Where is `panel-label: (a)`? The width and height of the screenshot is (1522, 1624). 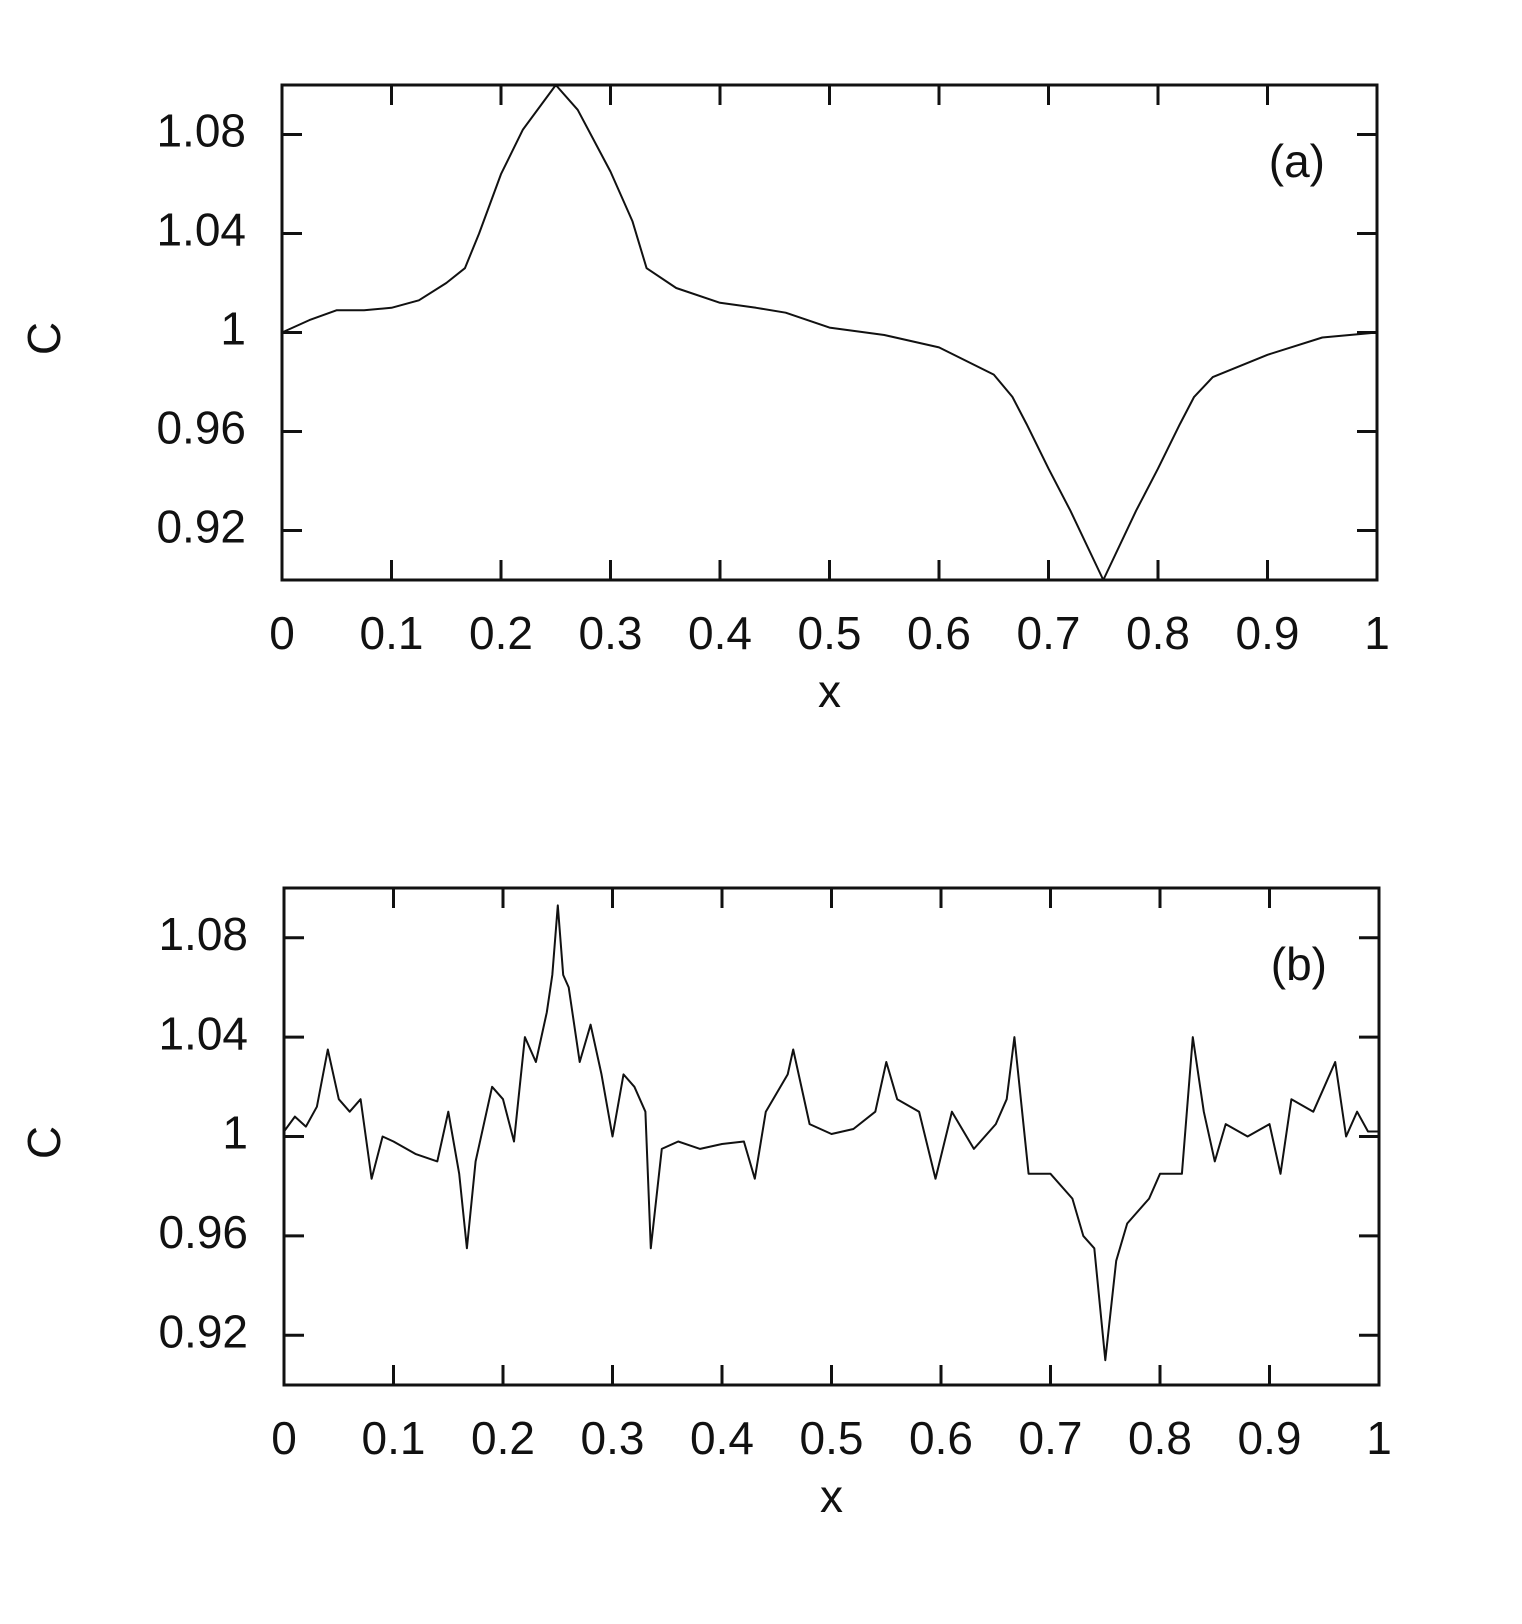 panel-label: (a) is located at coordinates (1297, 161).